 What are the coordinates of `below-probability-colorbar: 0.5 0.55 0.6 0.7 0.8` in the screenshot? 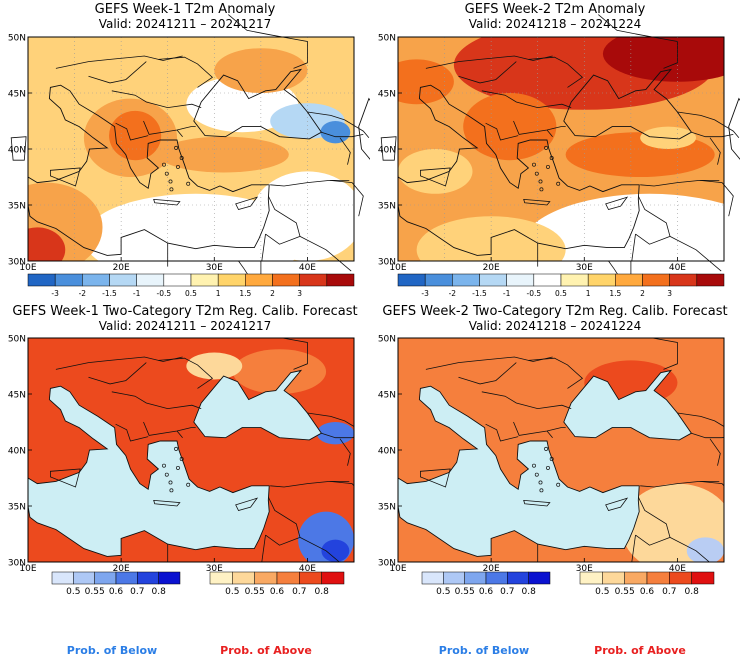 It's located at (116, 584).